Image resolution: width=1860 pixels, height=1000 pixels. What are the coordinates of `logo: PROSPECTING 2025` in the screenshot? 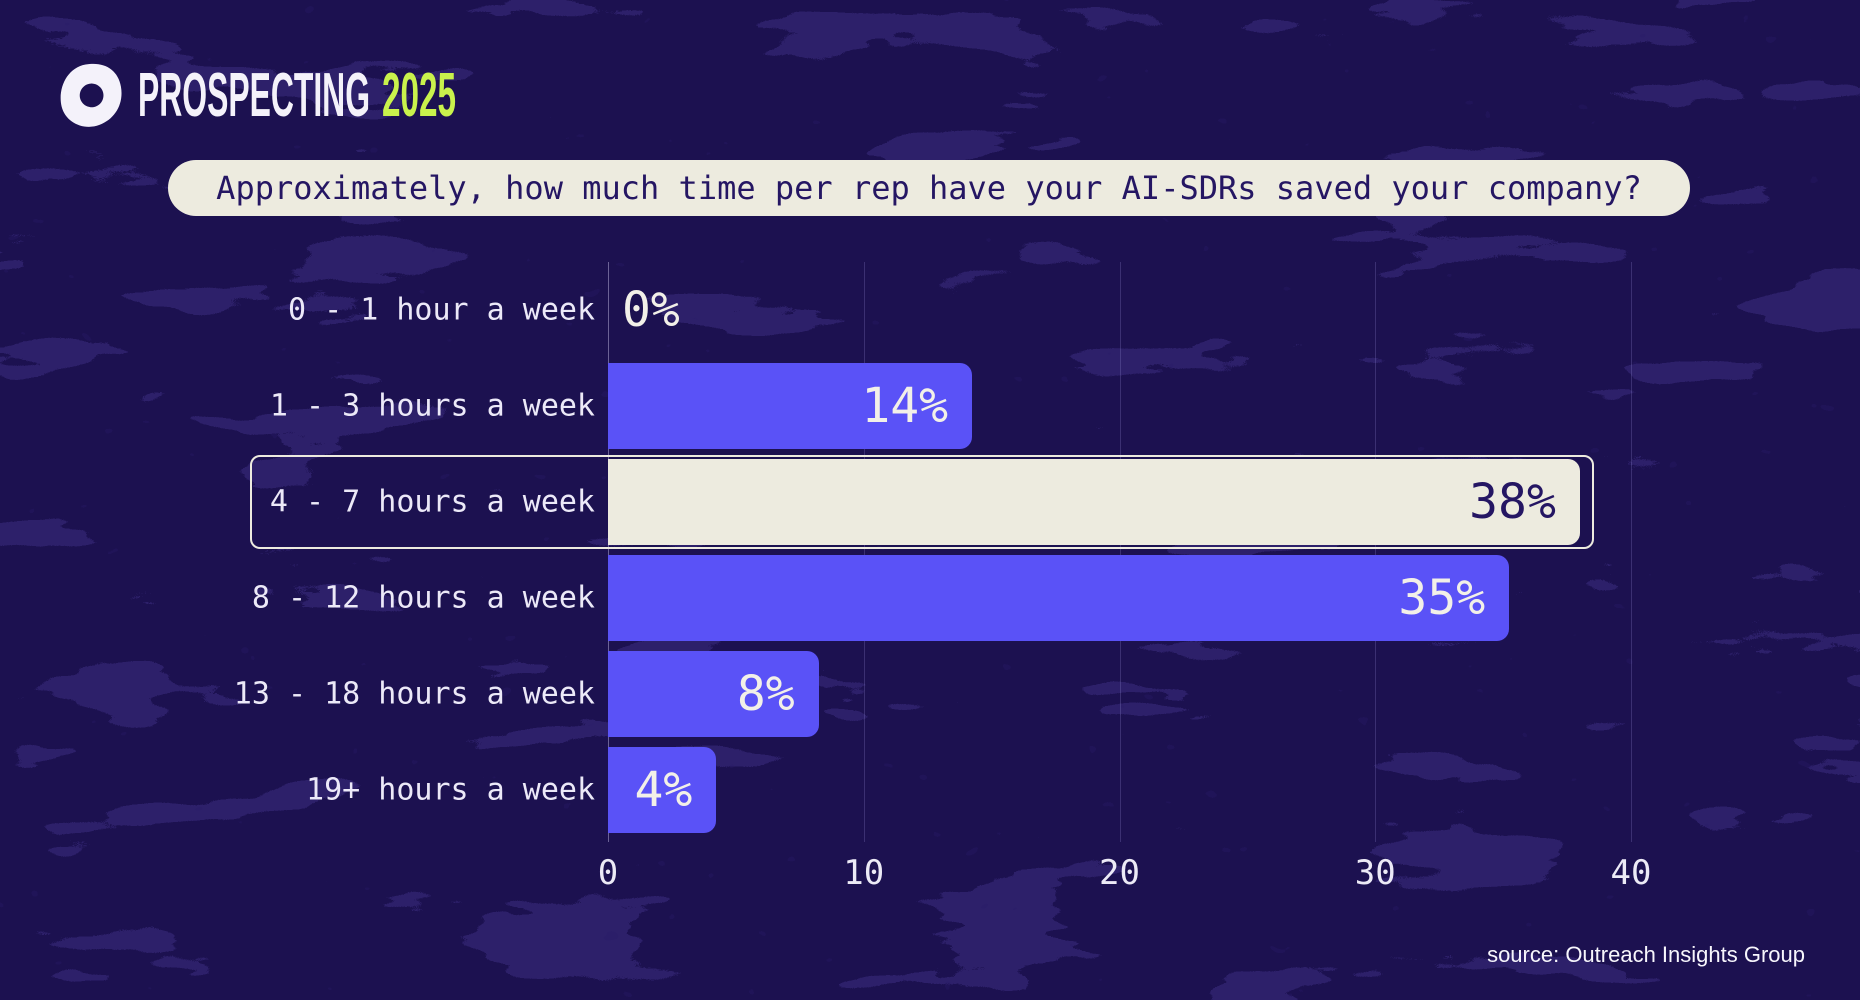 It's located at (258, 95).